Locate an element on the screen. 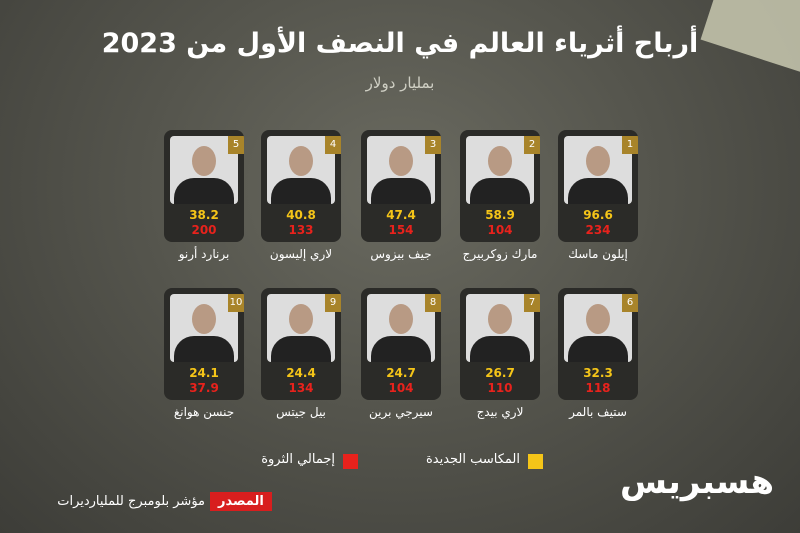 This screenshot has width=800, height=533. total-wealth: 234 is located at coordinates (598, 230).